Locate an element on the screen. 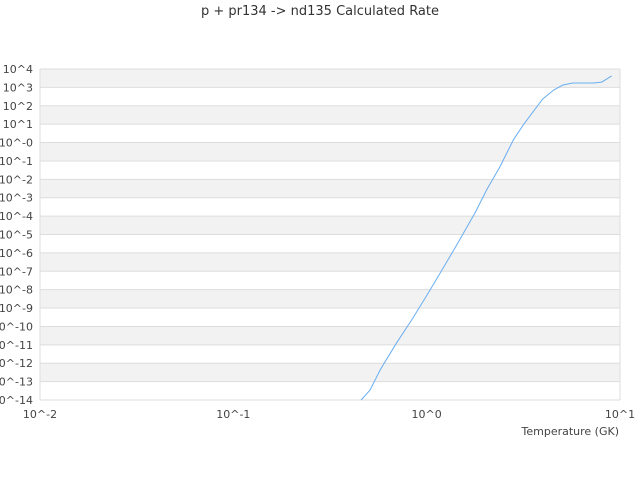 The image size is (640, 480). y-tick-label: 10^3 is located at coordinates (18, 87).